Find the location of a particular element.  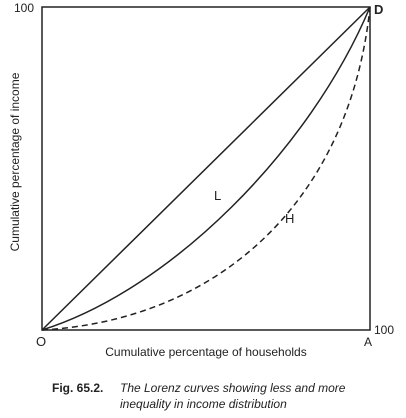

curve-label: H is located at coordinates (289, 218).